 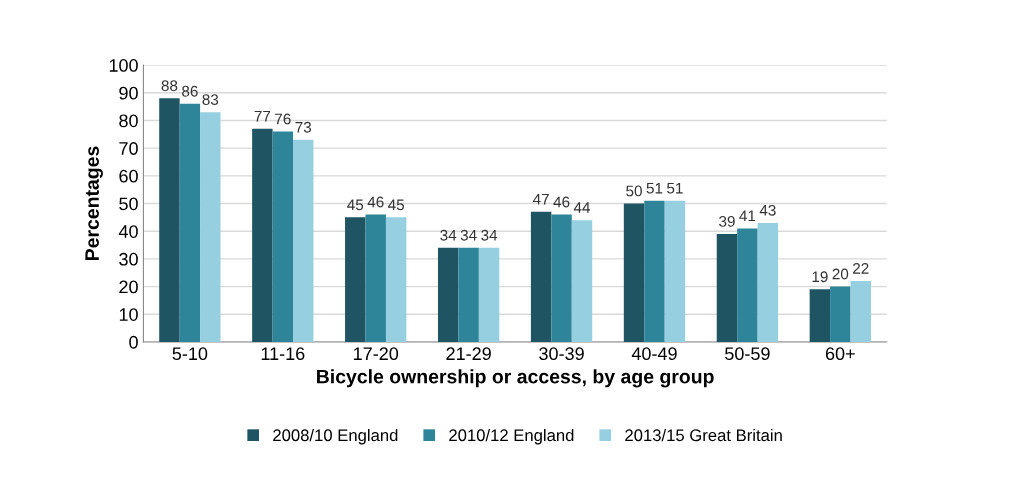 What do you see at coordinates (727, 221) in the screenshot?
I see `data-label: 39` at bounding box center [727, 221].